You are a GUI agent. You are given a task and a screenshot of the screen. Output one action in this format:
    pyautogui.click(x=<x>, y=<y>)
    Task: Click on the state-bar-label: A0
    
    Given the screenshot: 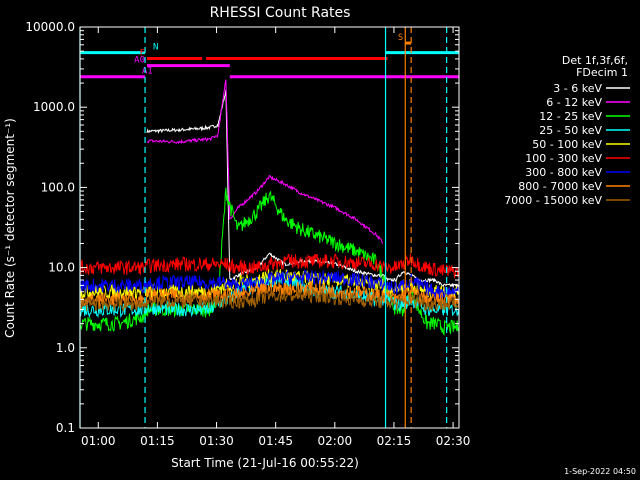 What is the action you would take?
    pyautogui.click(x=139, y=61)
    